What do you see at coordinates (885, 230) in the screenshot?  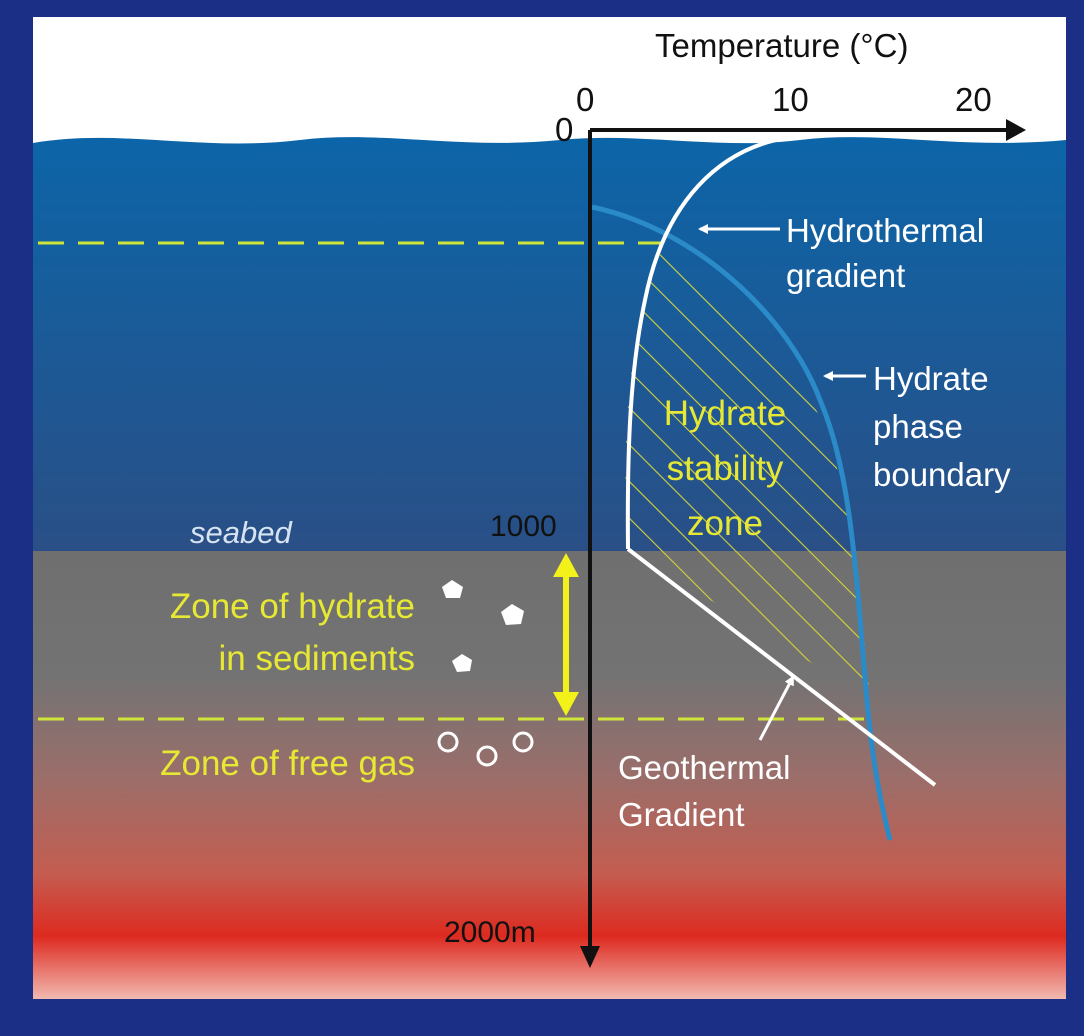 I see `hydrothermal-gradient-label-line1: Hydrothermal` at bounding box center [885, 230].